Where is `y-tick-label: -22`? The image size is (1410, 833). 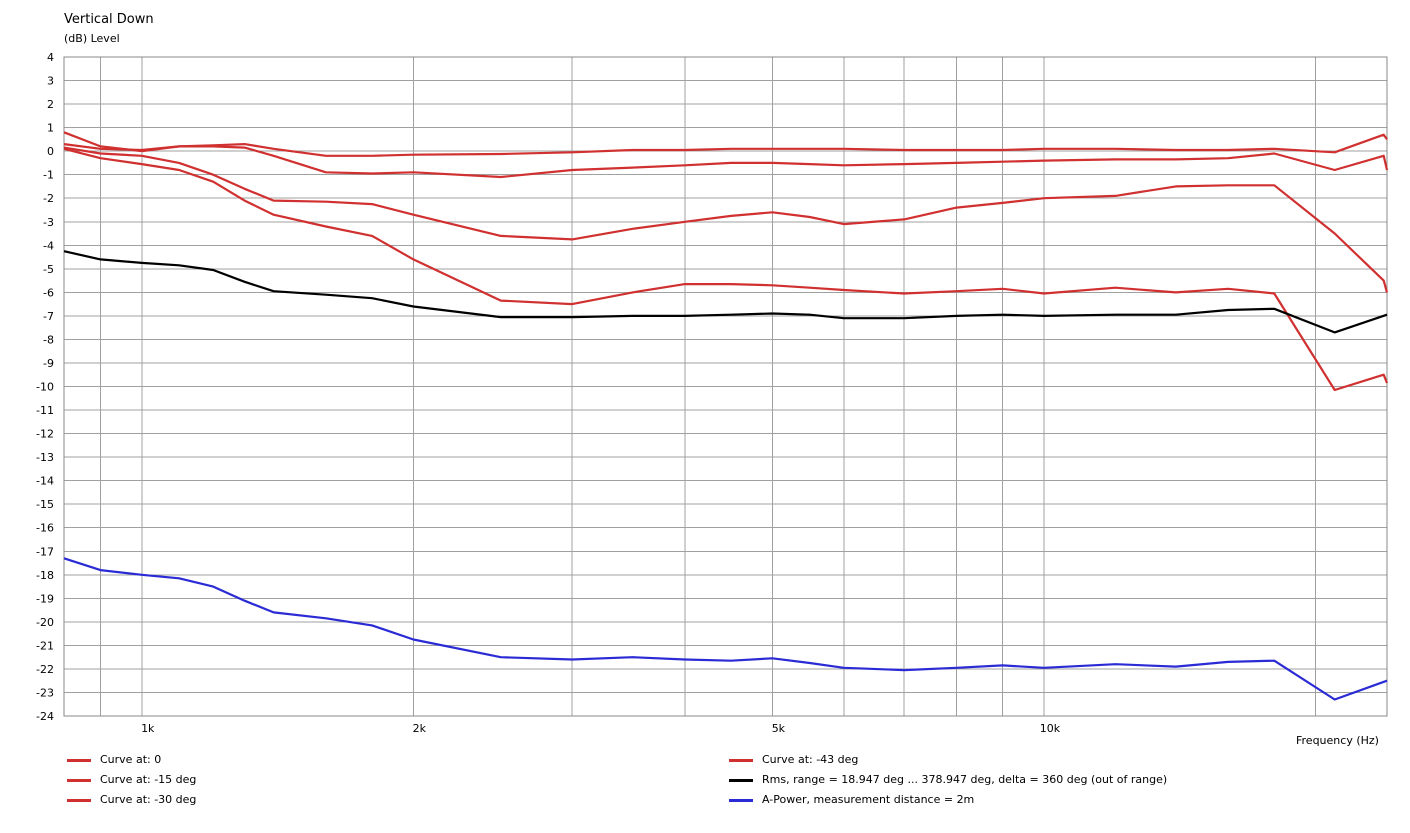
y-tick-label: -22 is located at coordinates (45, 669).